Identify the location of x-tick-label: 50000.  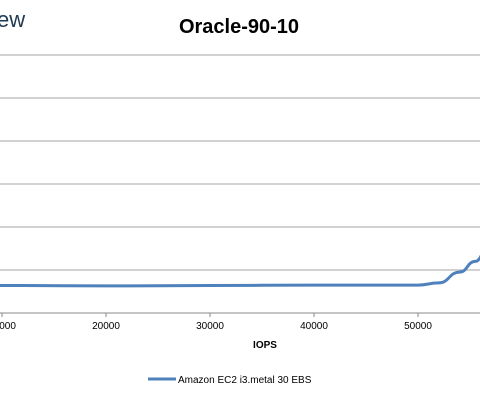
(418, 326).